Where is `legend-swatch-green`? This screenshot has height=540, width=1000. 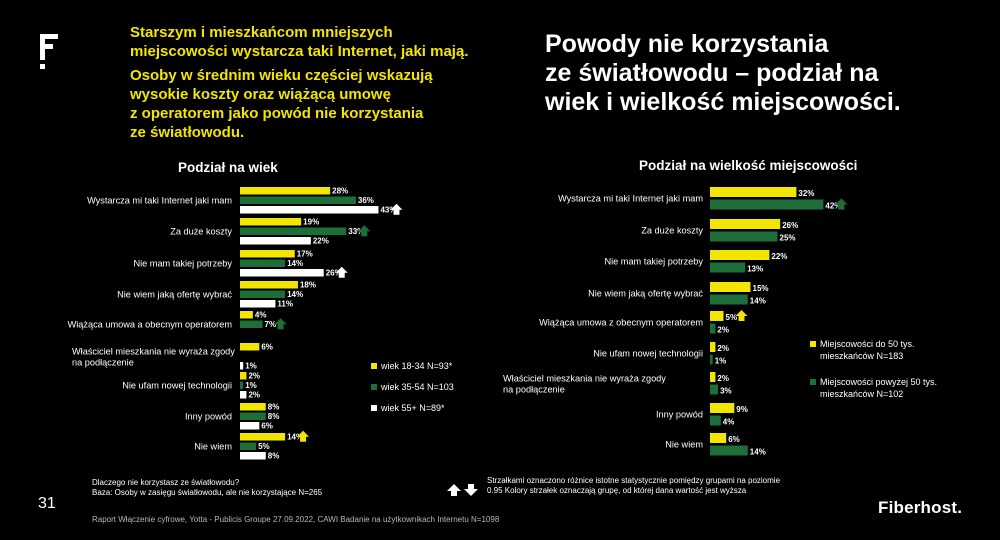
legend-swatch-green is located at coordinates (374, 387).